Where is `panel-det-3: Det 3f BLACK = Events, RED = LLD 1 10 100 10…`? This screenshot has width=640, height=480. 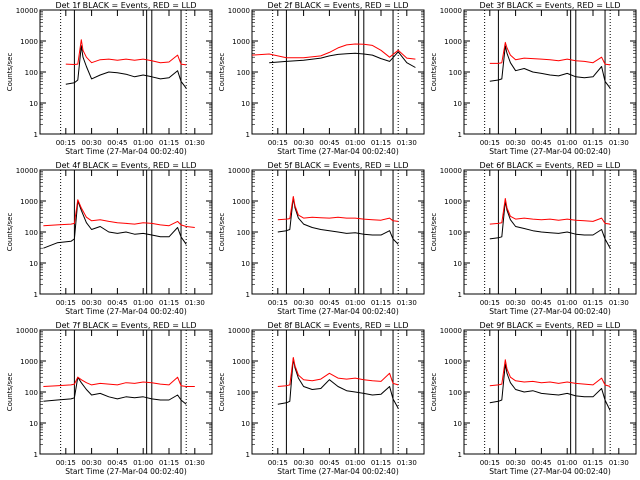 panel-det-3: Det 3f BLACK = Events, RED = LLD 1 10 100 10… is located at coordinates (533, 78).